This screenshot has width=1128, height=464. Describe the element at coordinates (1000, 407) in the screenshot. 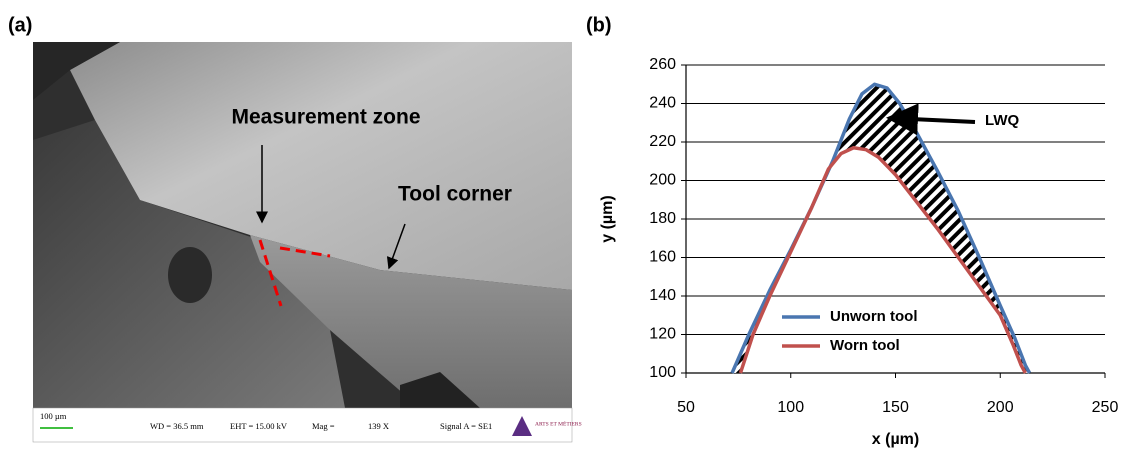

I see `x-tick-label: 200` at that location.